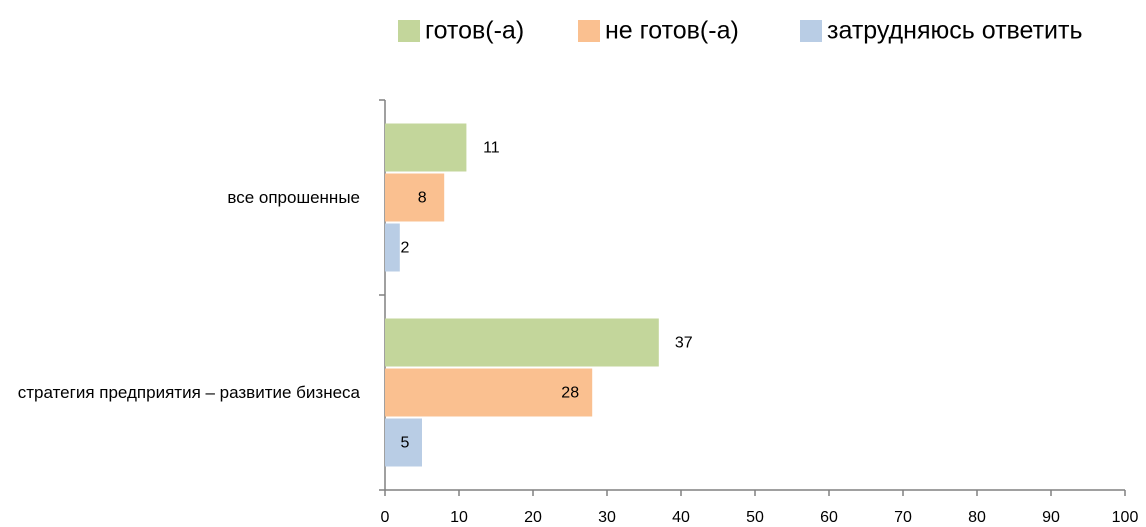  Describe the element at coordinates (755, 517) in the screenshot. I see `x-tick-label: 50` at that location.